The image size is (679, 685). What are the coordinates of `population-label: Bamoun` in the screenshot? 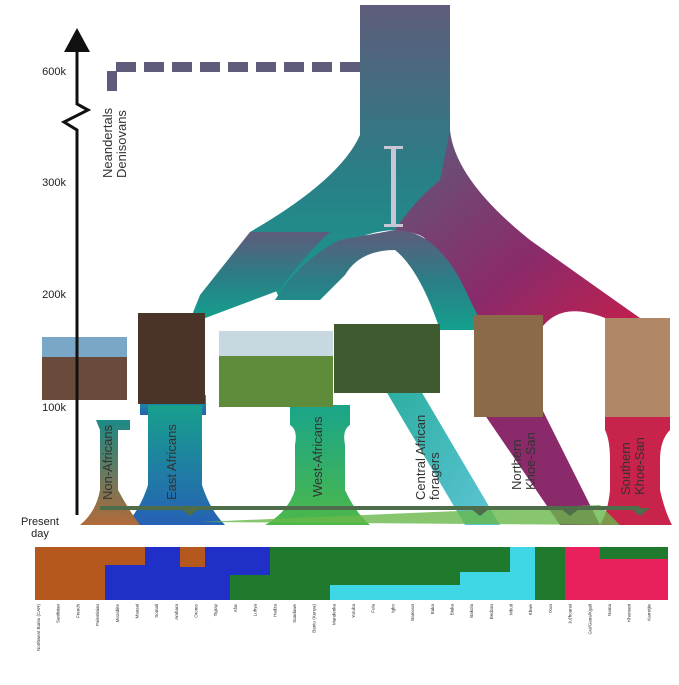 It's located at (412, 612).